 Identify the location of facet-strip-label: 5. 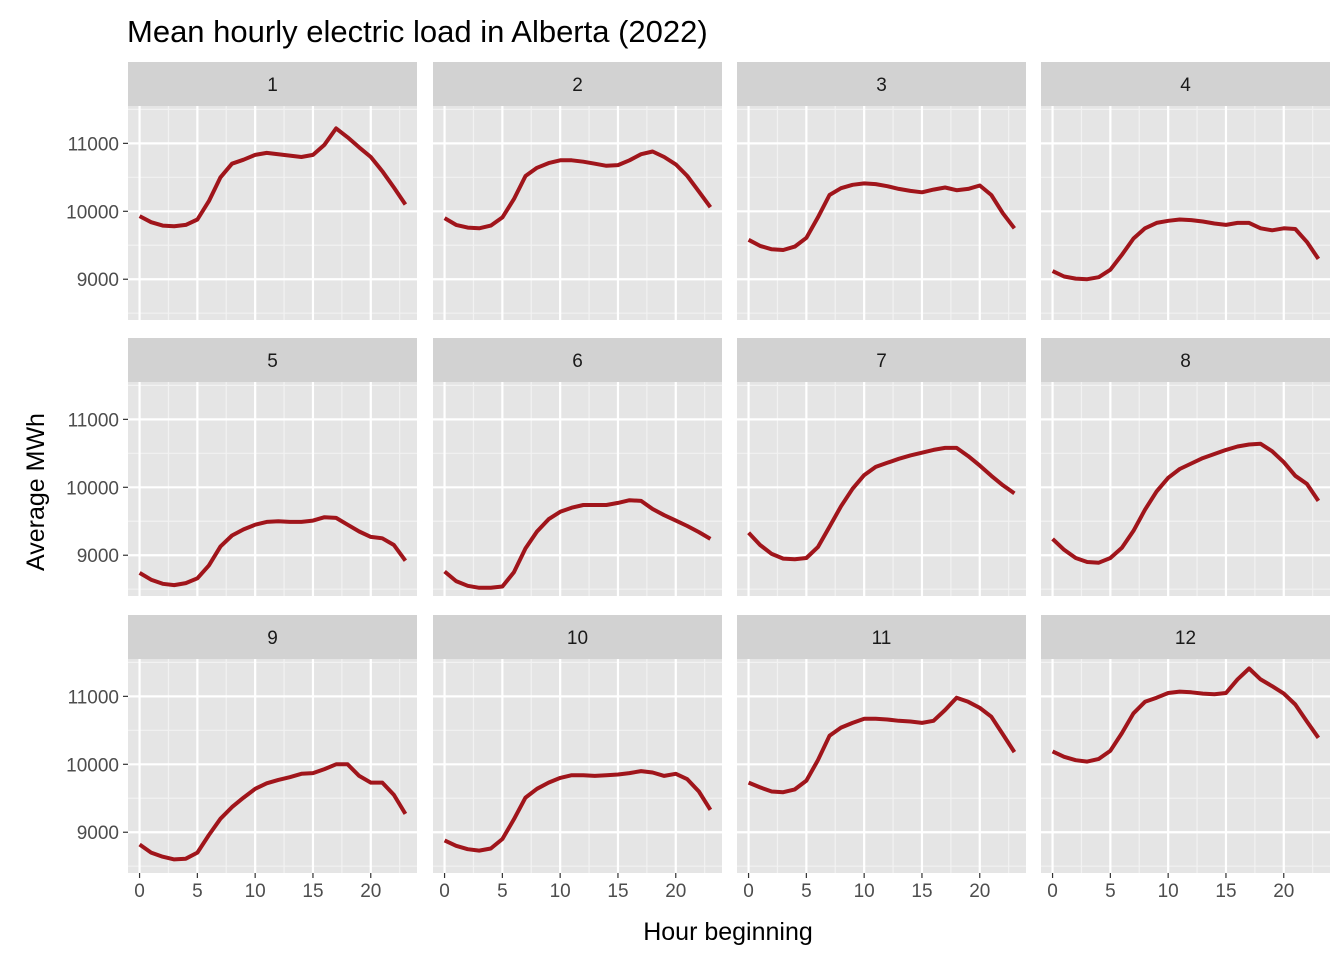
(272, 361).